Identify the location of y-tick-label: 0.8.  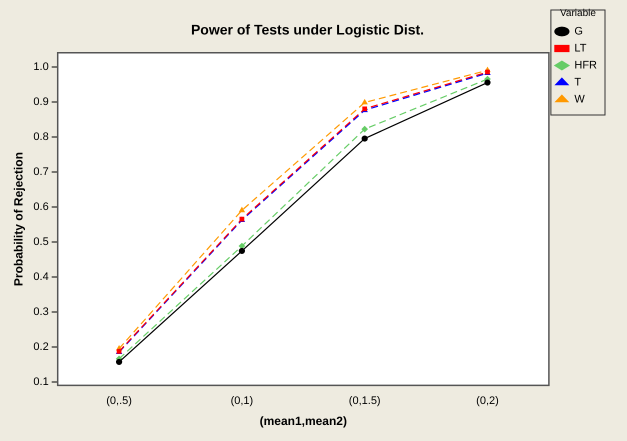
(41, 136).